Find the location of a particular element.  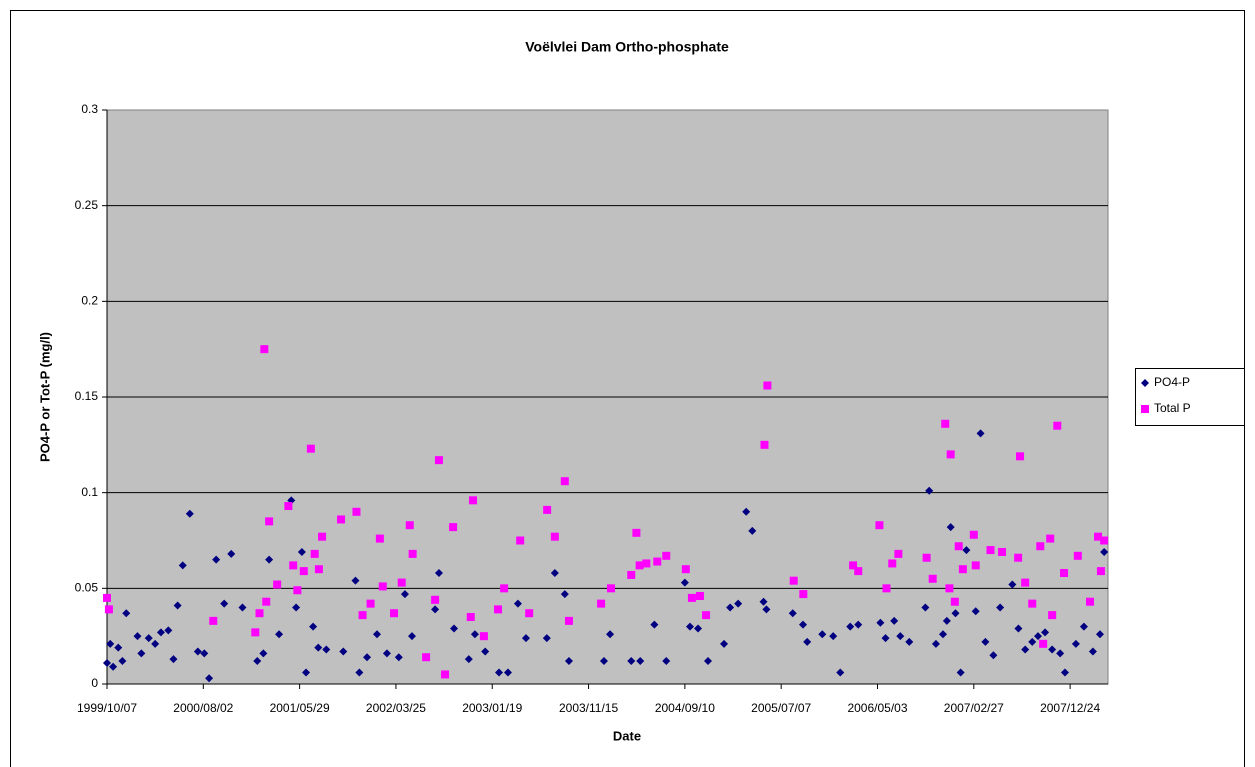

legend-label: Total P is located at coordinates (1172, 408).